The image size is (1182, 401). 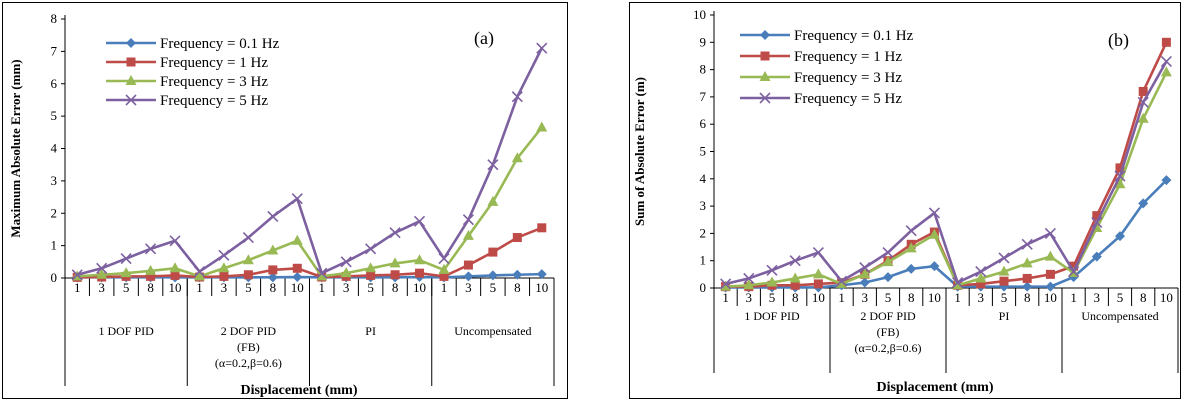 What do you see at coordinates (639, 151) in the screenshot?
I see `y-axis-title: Sum of Absolute Error (m)` at bounding box center [639, 151].